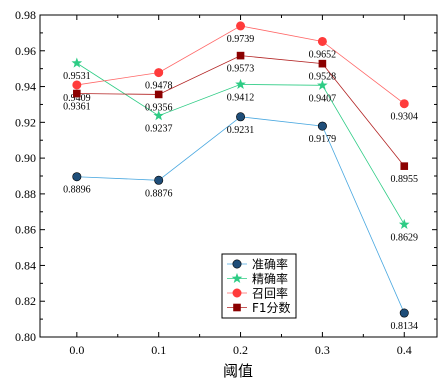  I want to click on legend-label: 精确率, so click(270, 278).